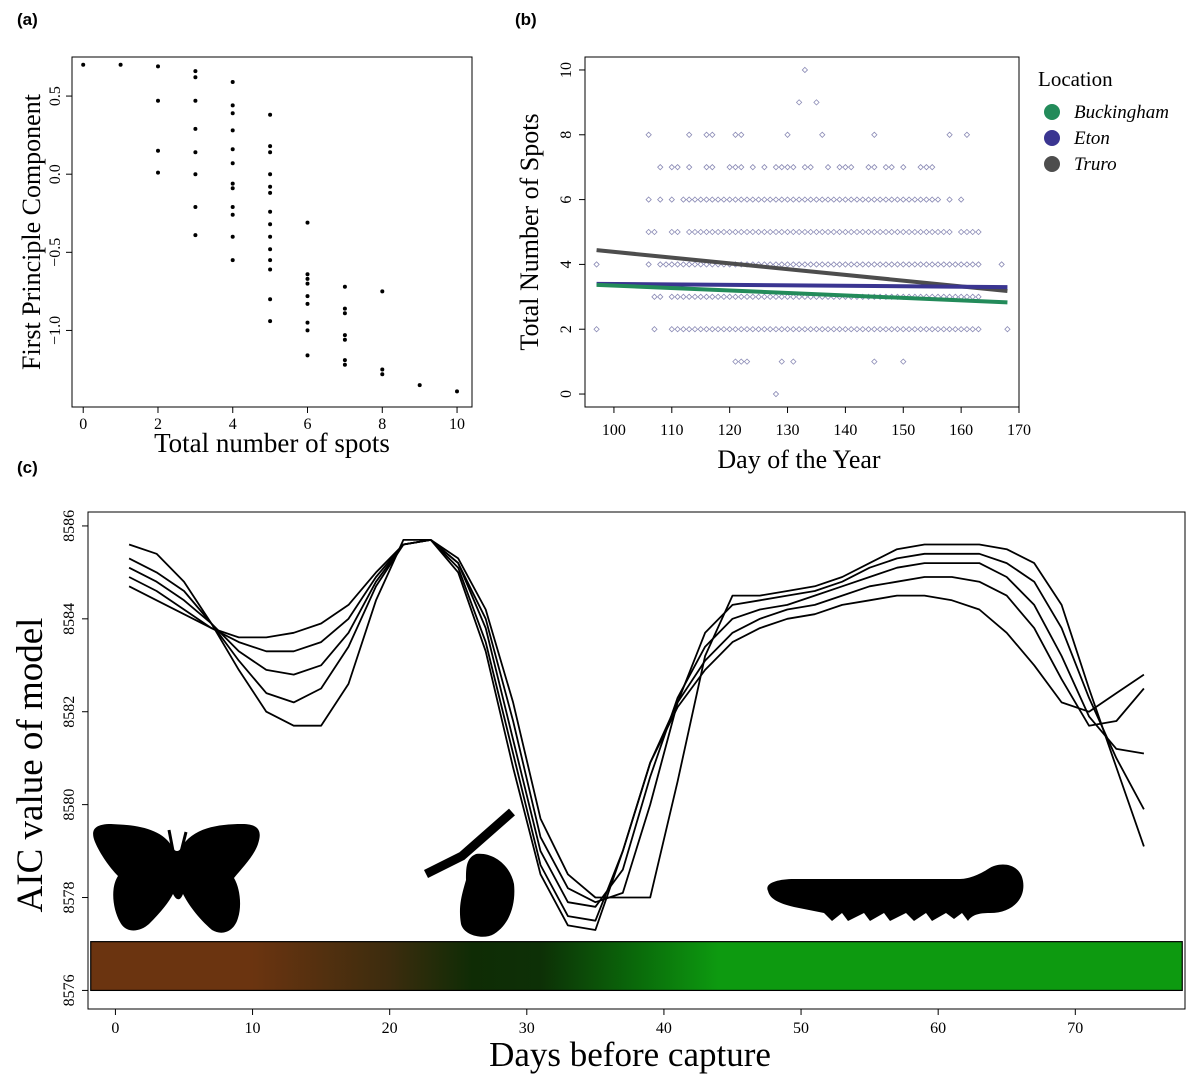 The width and height of the screenshot is (1202, 1075). Describe the element at coordinates (74, 758) in the screenshot. I see `c-y-ticks: 8576 8578 8580 8582 8584 8586` at that location.